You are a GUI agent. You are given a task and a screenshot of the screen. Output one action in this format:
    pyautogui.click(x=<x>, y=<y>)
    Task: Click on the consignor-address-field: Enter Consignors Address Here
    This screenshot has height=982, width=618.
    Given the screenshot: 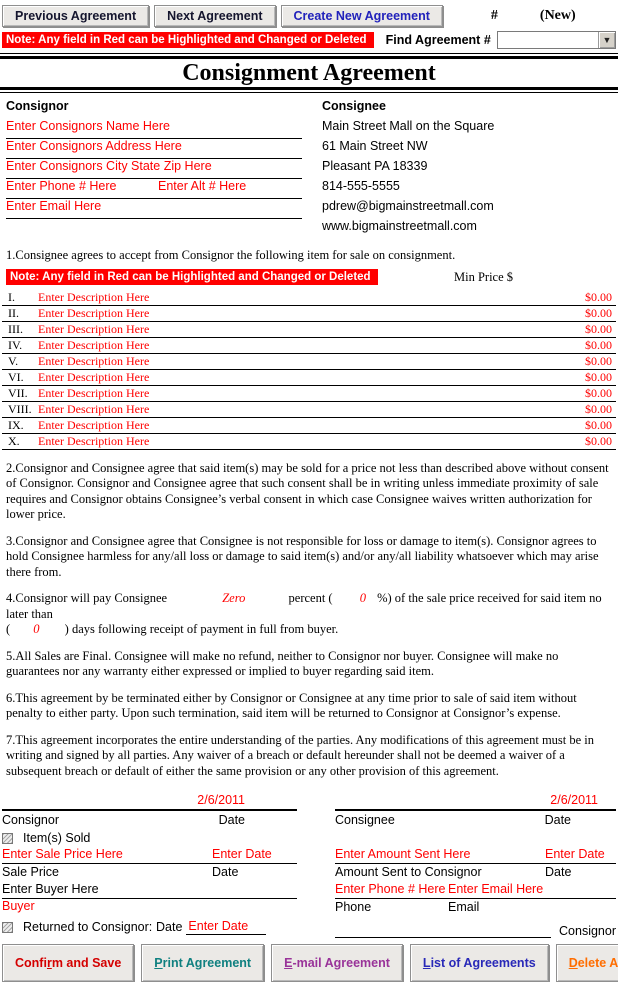 What is the action you would take?
    pyautogui.click(x=154, y=149)
    